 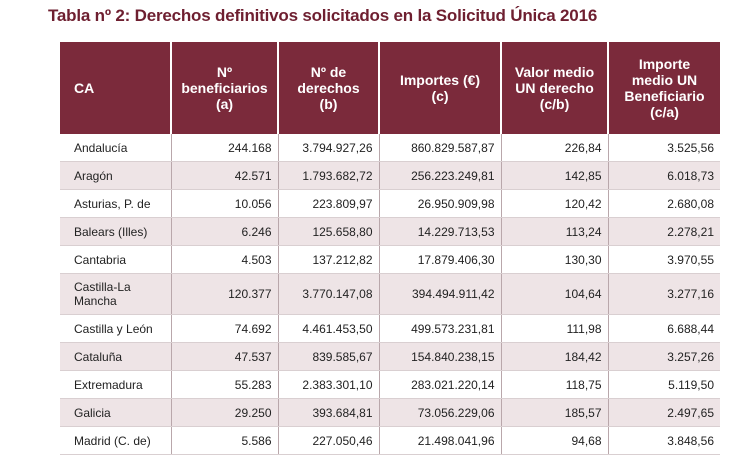 I want to click on cell-importe-medio: 3.525,56, so click(x=663, y=148).